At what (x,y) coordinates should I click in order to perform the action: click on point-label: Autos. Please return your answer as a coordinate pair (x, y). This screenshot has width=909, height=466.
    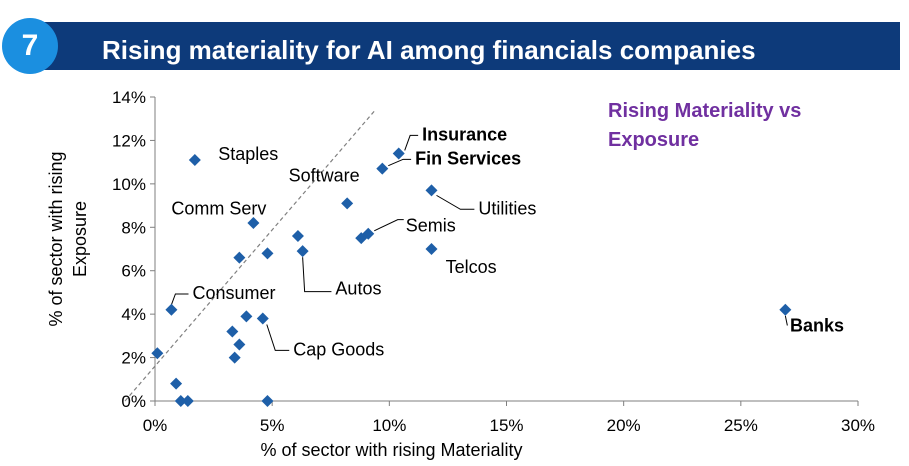
    Looking at the image, I should click on (358, 289).